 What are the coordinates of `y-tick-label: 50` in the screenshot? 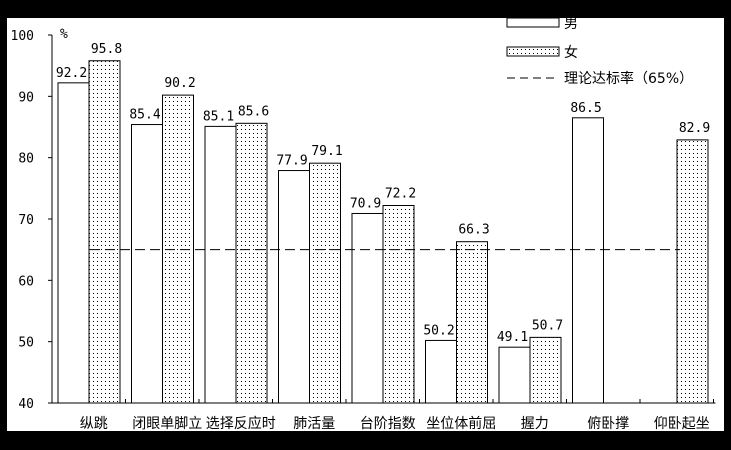 It's located at (26, 343).